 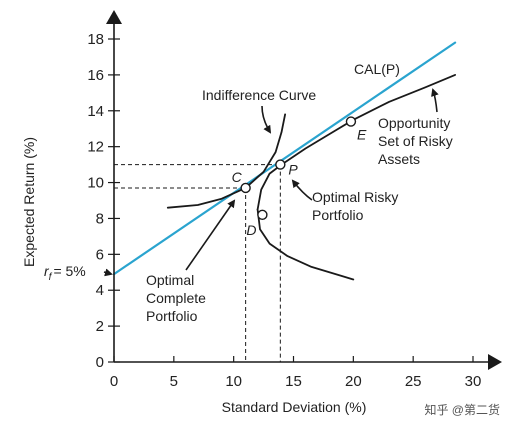 I want to click on y-tick-label: 10, so click(x=95, y=183).